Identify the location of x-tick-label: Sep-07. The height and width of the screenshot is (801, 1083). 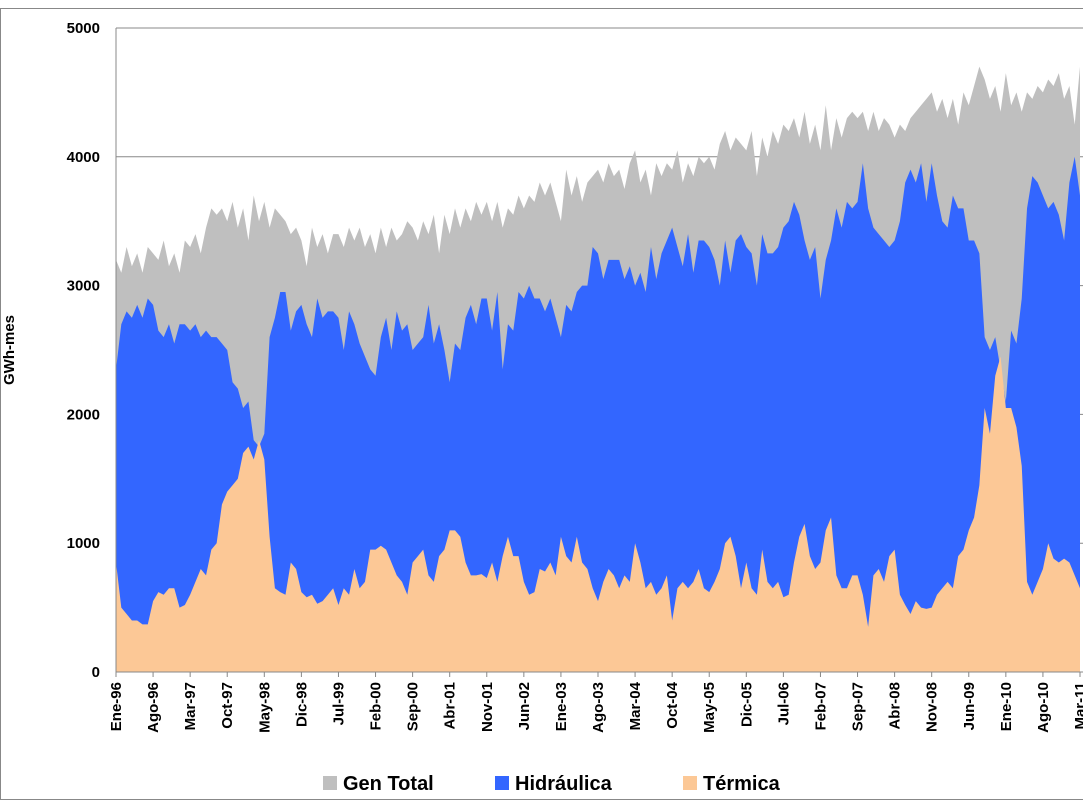
(858, 706).